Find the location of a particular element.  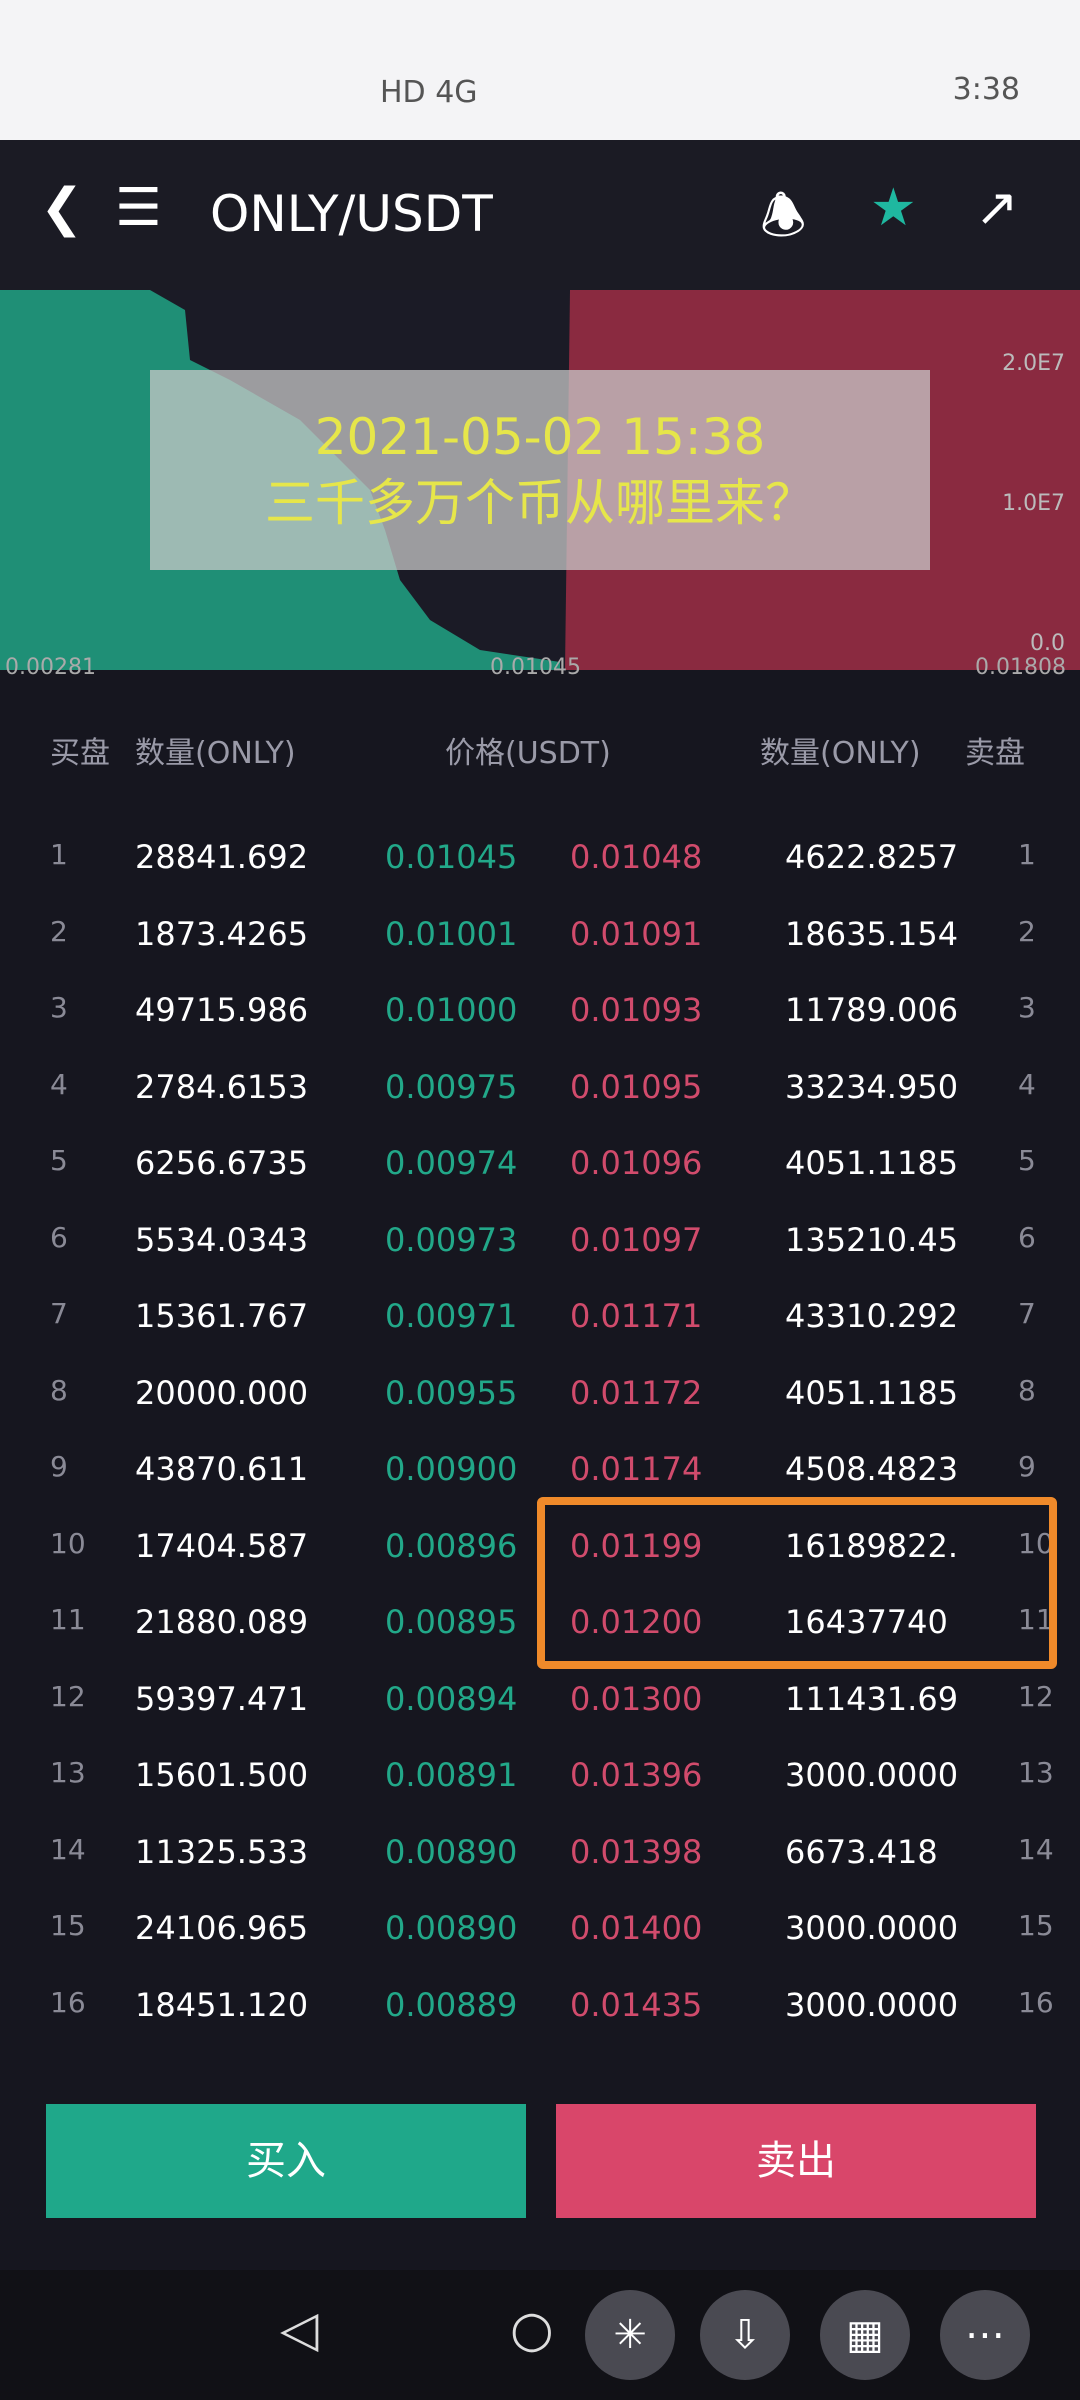

grid-icon: ▦ is located at coordinates (865, 2335).